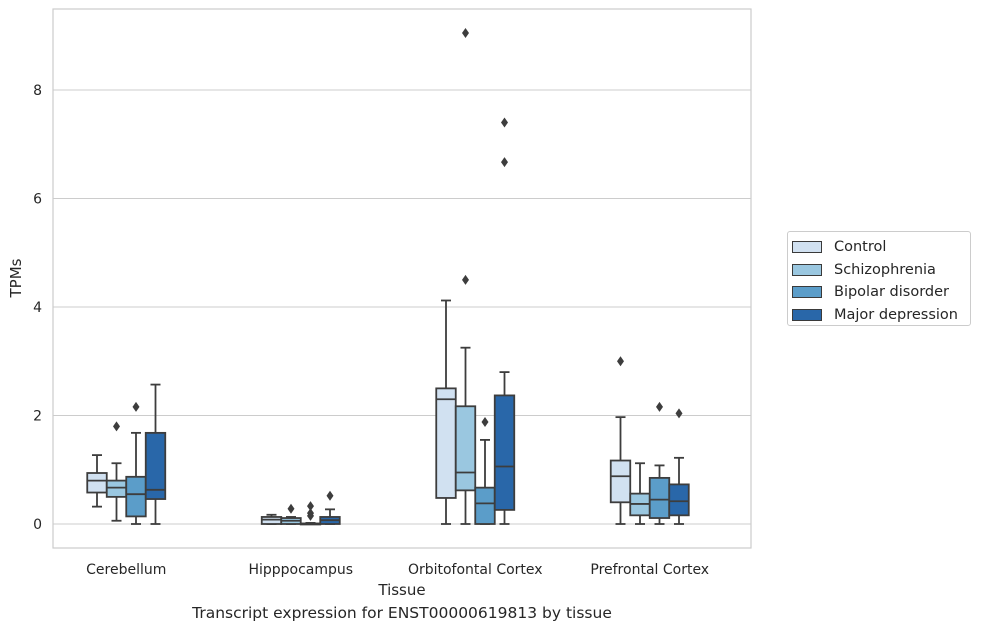 This screenshot has width=983, height=634. I want to click on y-tick-label: 6, so click(37, 200).